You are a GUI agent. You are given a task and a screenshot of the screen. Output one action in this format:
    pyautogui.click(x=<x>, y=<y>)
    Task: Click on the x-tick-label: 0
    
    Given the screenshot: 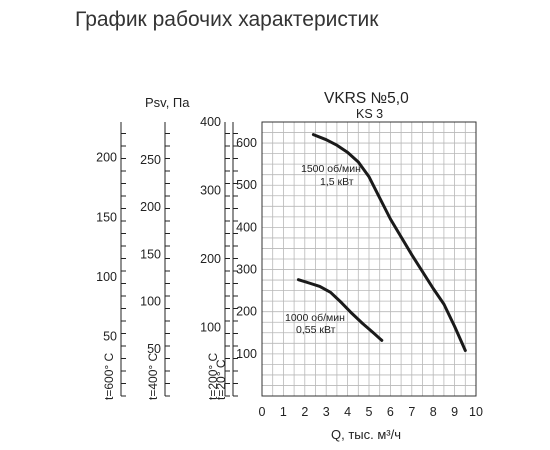 What is the action you would take?
    pyautogui.click(x=262, y=412)
    